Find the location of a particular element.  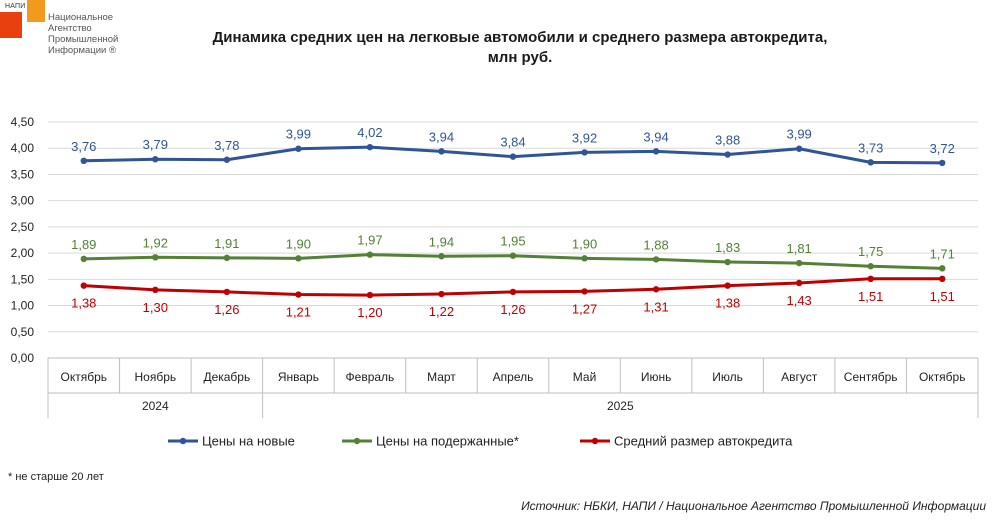

data-label: 1,71 is located at coordinates (942, 253).